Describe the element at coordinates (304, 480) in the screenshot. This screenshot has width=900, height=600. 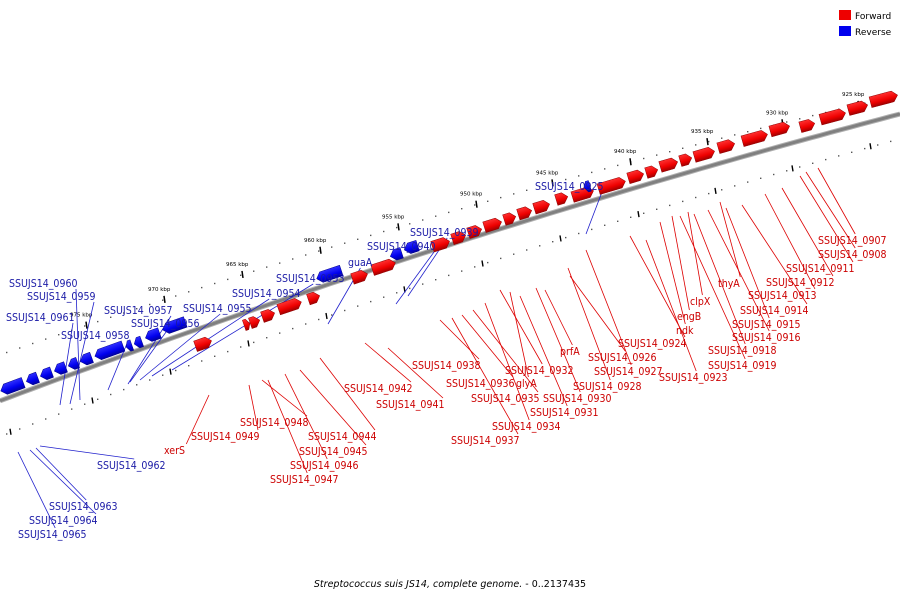
I see `gene-label: SSUJS14_0947` at that location.